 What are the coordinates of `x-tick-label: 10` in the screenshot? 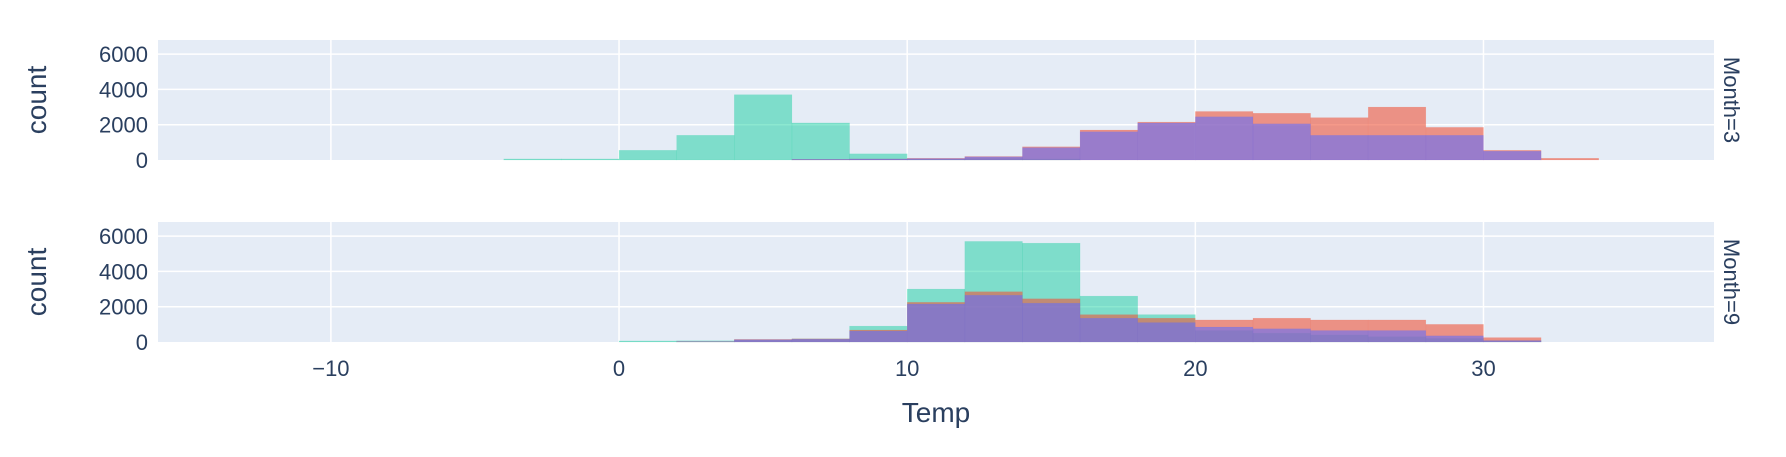 It's located at (907, 368).